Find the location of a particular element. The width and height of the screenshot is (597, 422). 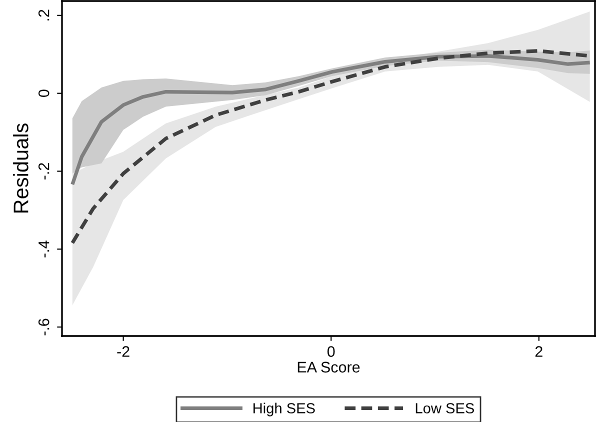

x-tick-label: -2 is located at coordinates (123, 351).